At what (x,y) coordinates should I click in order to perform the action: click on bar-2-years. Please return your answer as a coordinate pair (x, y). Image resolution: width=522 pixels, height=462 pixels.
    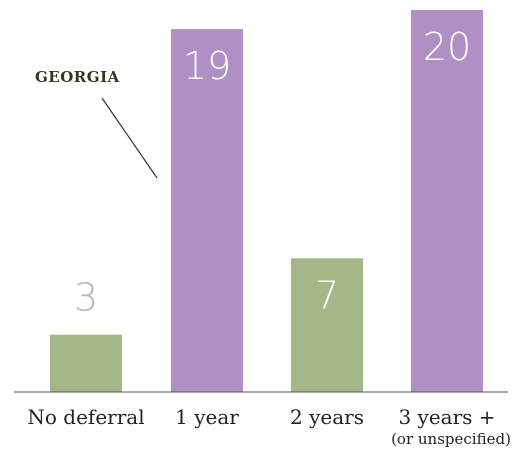
    Looking at the image, I should click on (327, 325).